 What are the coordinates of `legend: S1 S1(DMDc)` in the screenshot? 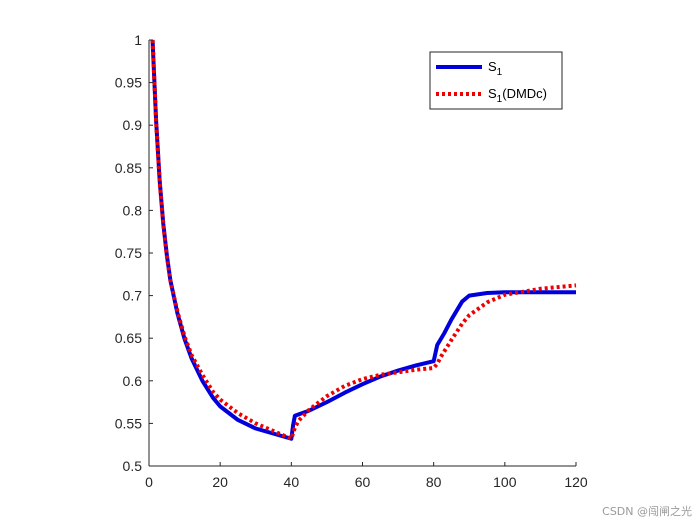 It's located at (496, 80).